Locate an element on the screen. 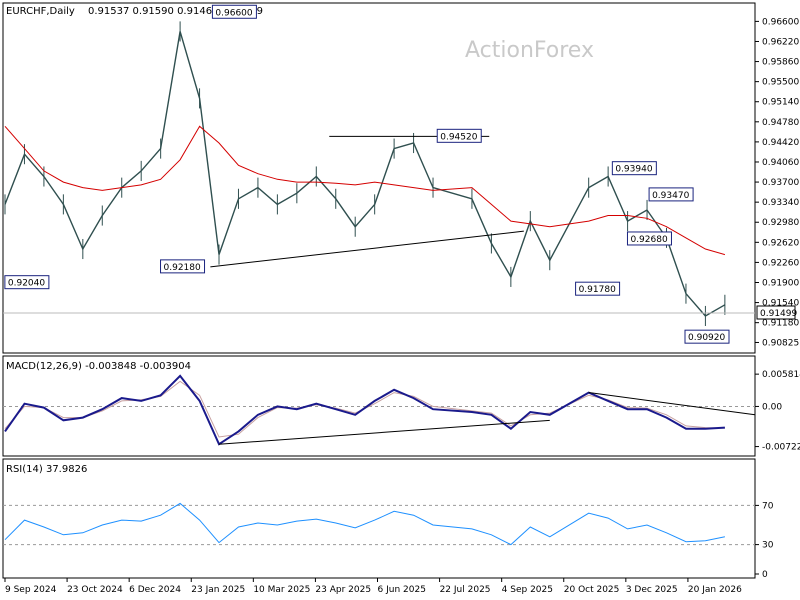 This screenshot has width=800, height=600. price-annotation-label: 0.94520 is located at coordinates (458, 137).